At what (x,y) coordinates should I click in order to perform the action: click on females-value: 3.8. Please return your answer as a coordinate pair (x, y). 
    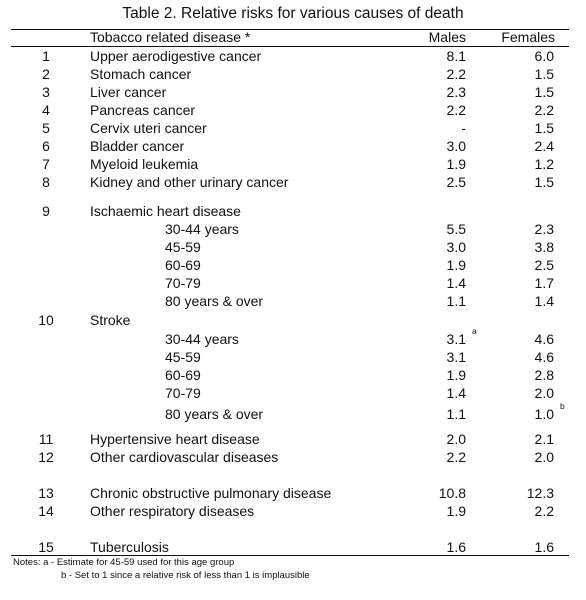
    Looking at the image, I should click on (544, 247).